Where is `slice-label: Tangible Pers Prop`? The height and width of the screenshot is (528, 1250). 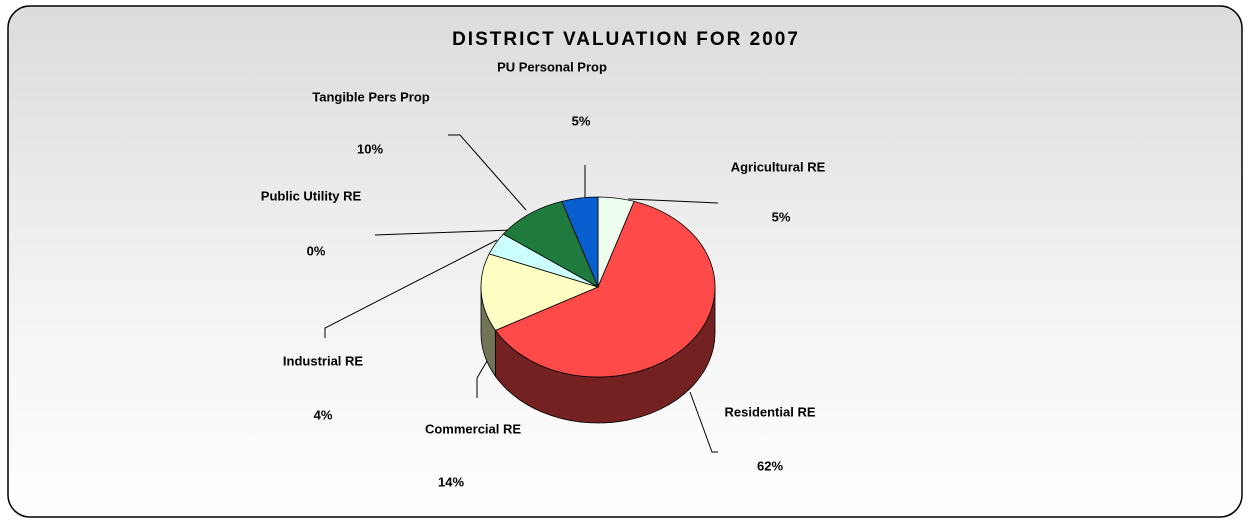 slice-label: Tangible Pers Prop is located at coordinates (371, 96).